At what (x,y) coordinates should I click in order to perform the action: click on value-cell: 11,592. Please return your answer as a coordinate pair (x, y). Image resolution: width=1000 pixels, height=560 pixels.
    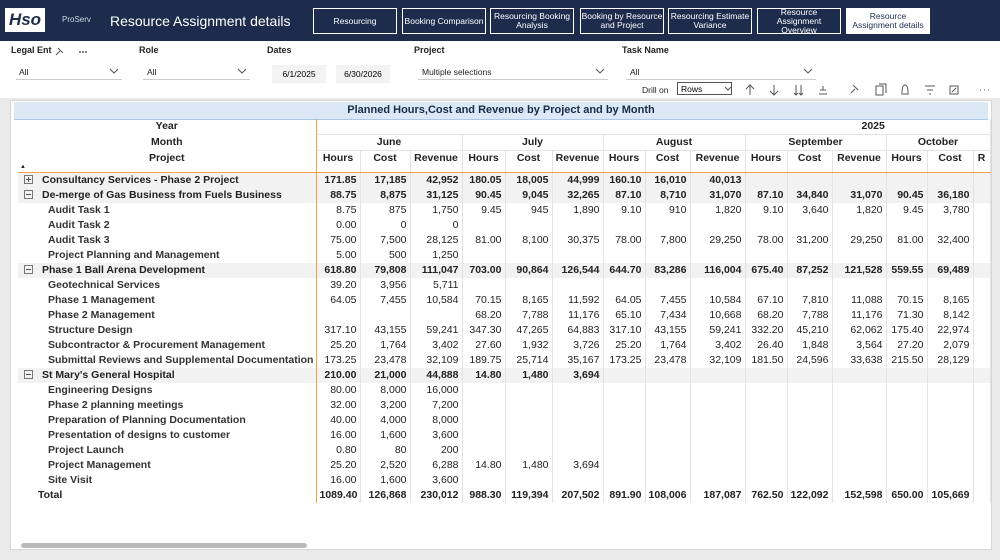
    Looking at the image, I should click on (578, 300).